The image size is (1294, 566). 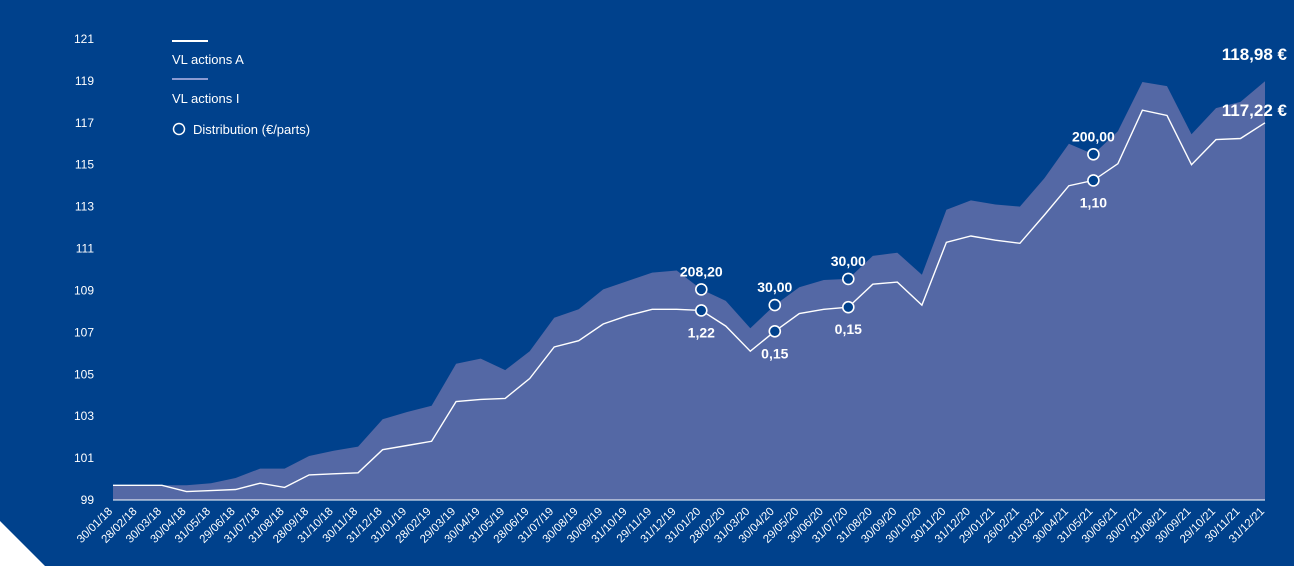 I want to click on y-tick-label: 117, so click(x=84, y=123).